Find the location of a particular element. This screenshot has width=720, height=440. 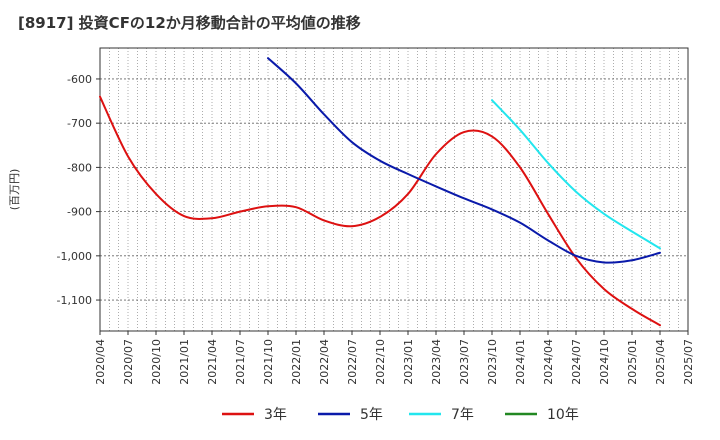

x-tick-label: 2023/04 is located at coordinates (436, 362).